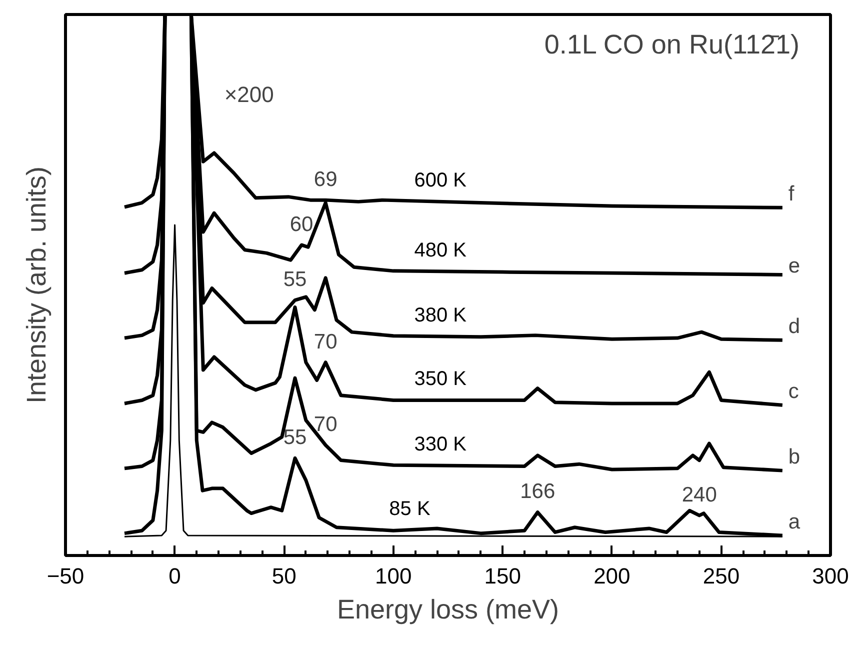 Image resolution: width=858 pixels, height=651 pixels. What do you see at coordinates (249, 94) in the screenshot?
I see `annotation: ×200` at bounding box center [249, 94].